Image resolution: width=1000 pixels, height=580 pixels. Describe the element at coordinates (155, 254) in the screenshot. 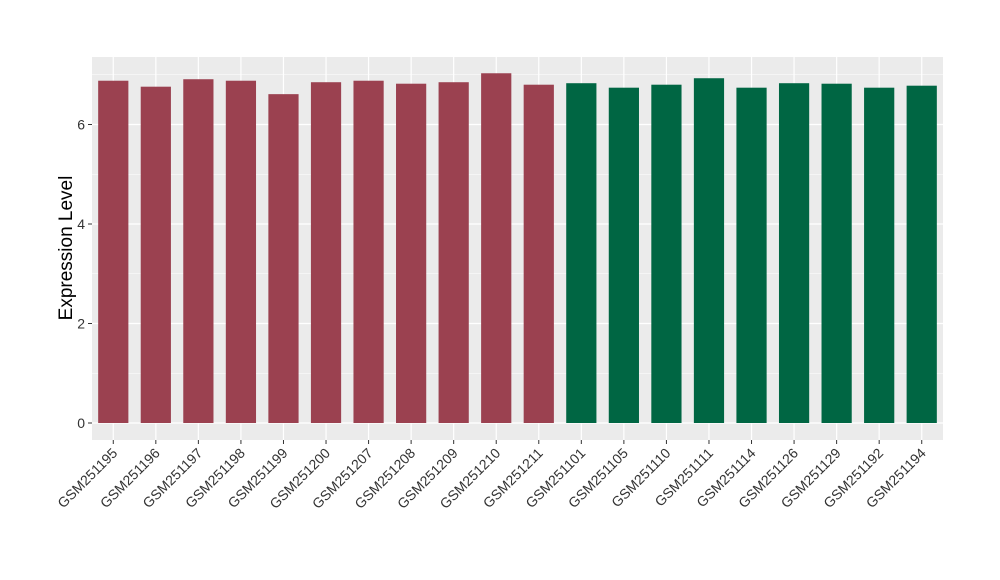

I see `bar-GSM251196` at that location.